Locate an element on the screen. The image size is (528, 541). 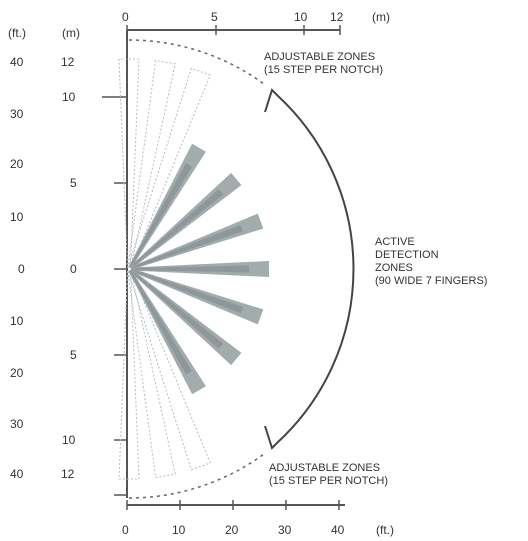
top-meter-tick-0: 0 is located at coordinates (125, 17).